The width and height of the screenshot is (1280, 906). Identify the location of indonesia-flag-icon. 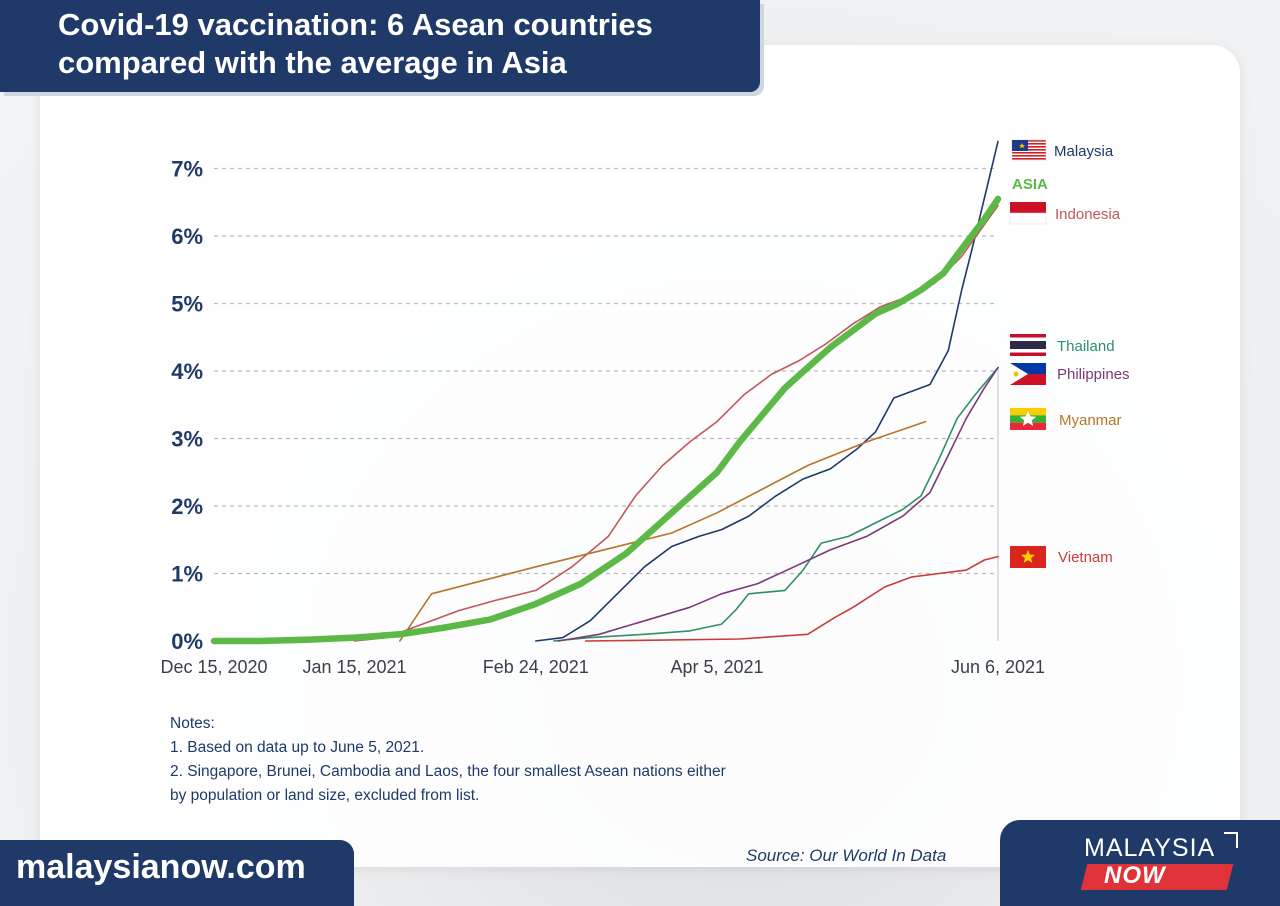
(1028, 213).